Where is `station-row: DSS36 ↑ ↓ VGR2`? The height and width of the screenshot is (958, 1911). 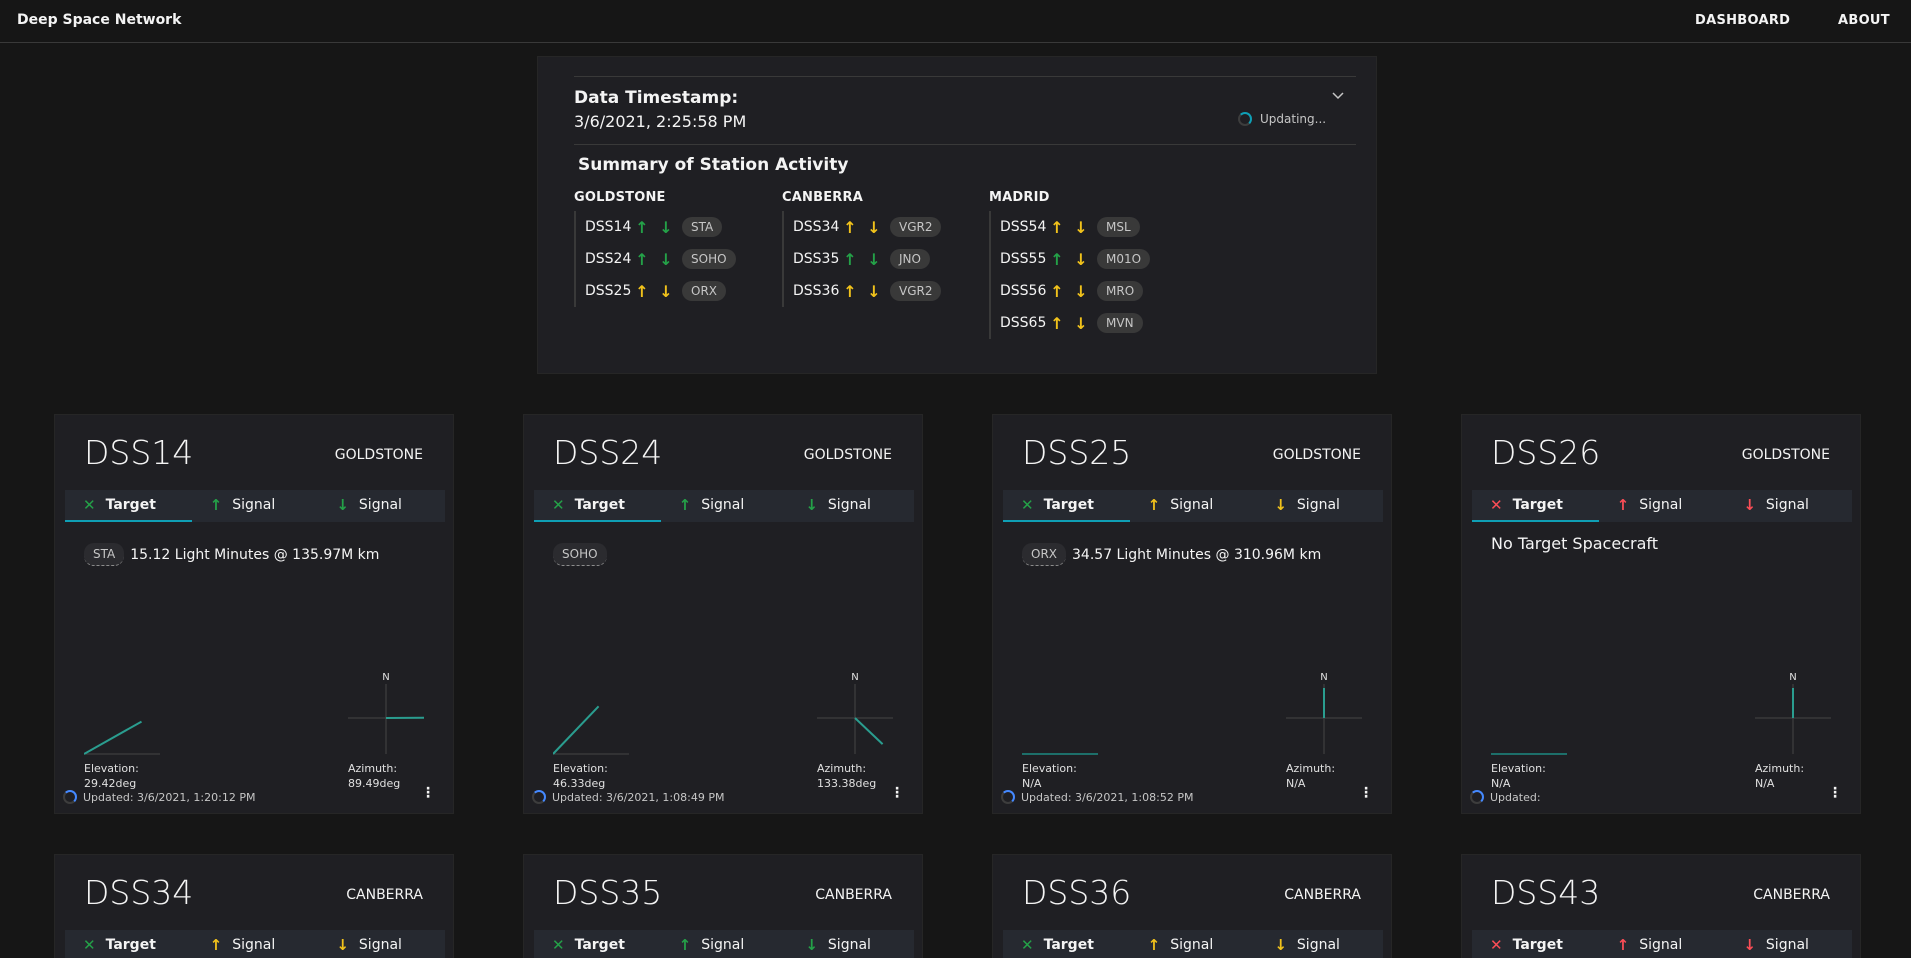 station-row: DSS36 ↑ ↓ VGR2 is located at coordinates (867, 291).